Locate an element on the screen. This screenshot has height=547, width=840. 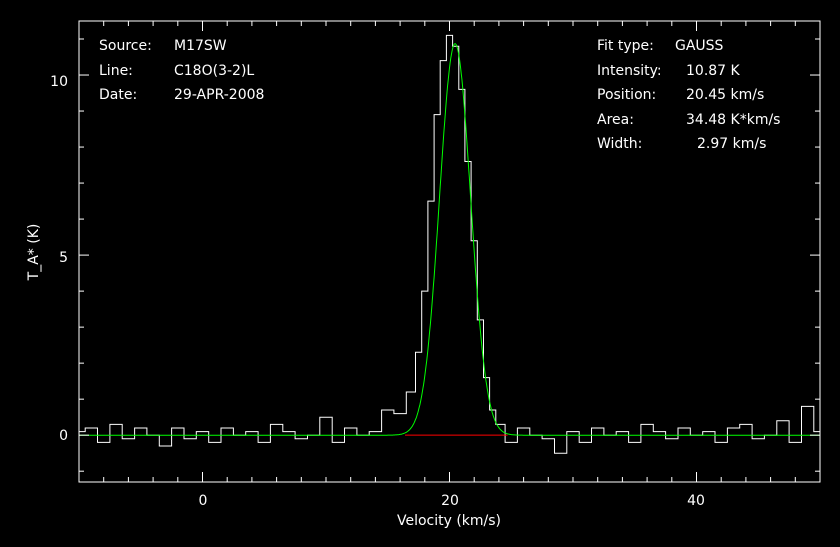
source-value: M17SW is located at coordinates (200, 46).